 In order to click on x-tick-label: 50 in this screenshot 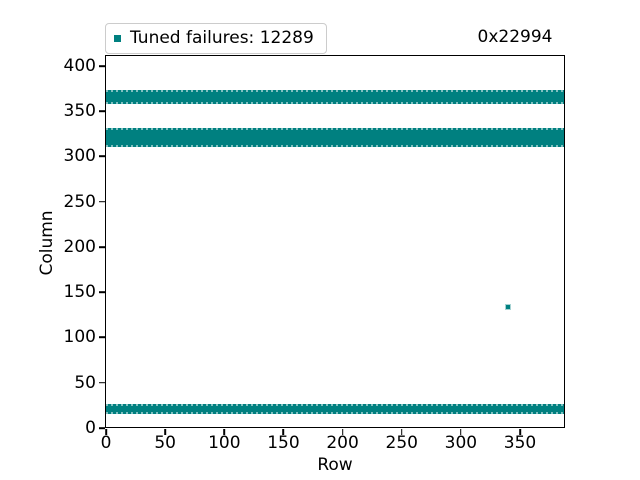, I will do `click(165, 443)`.